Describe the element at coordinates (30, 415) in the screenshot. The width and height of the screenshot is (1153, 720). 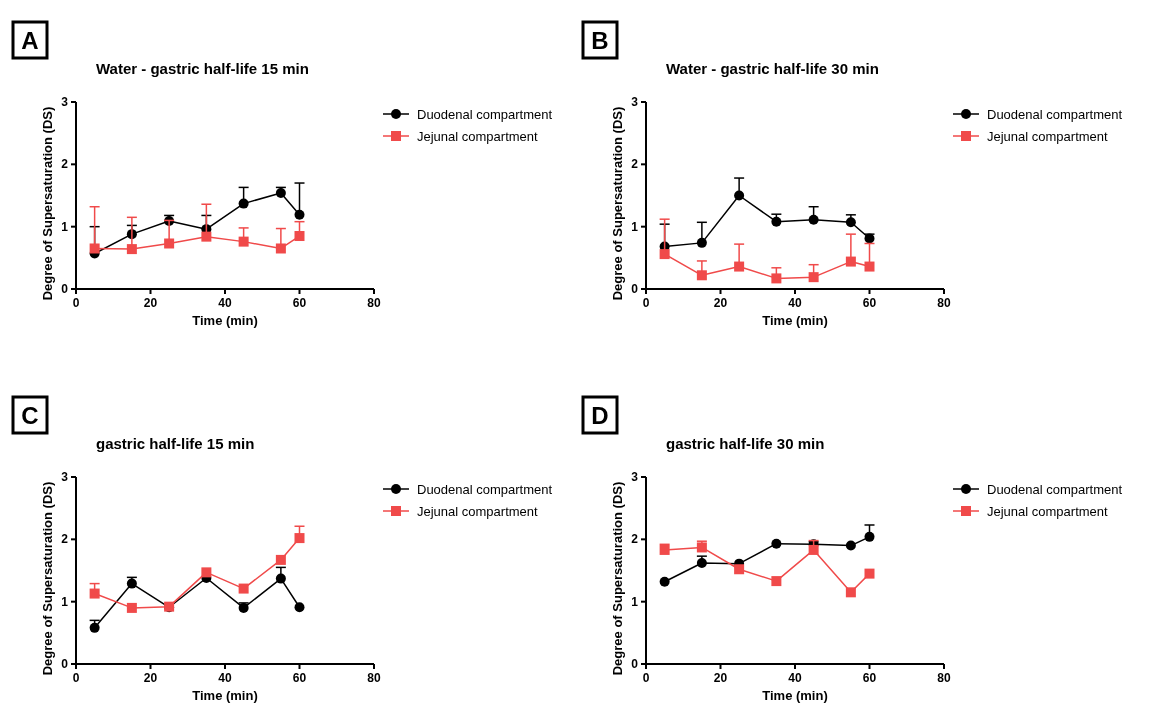
I see `text: C` at that location.